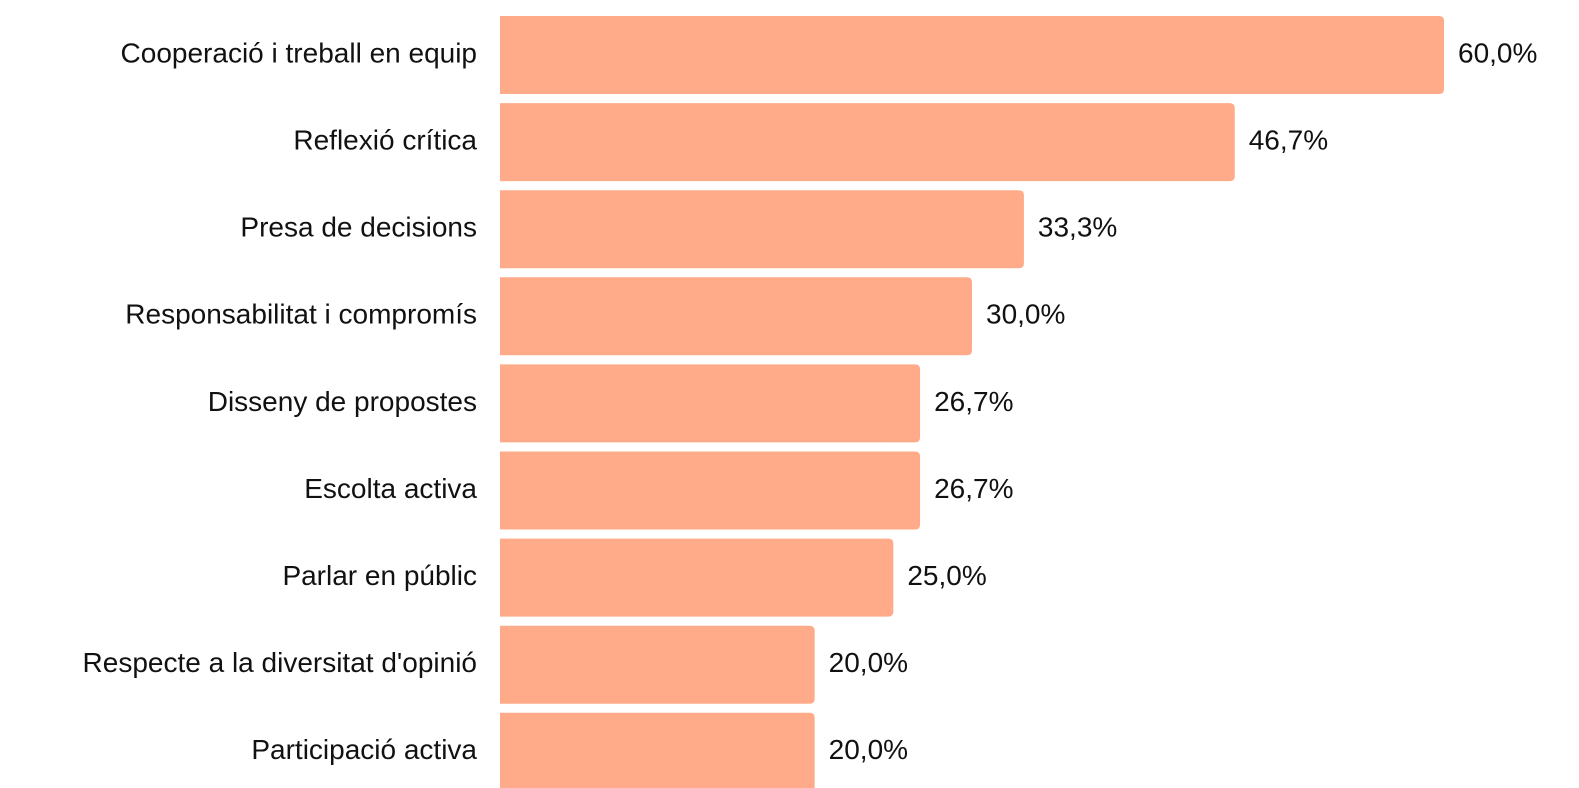 The height and width of the screenshot is (788, 1579). I want to click on category-label: Reflexió crítica, so click(385, 139).